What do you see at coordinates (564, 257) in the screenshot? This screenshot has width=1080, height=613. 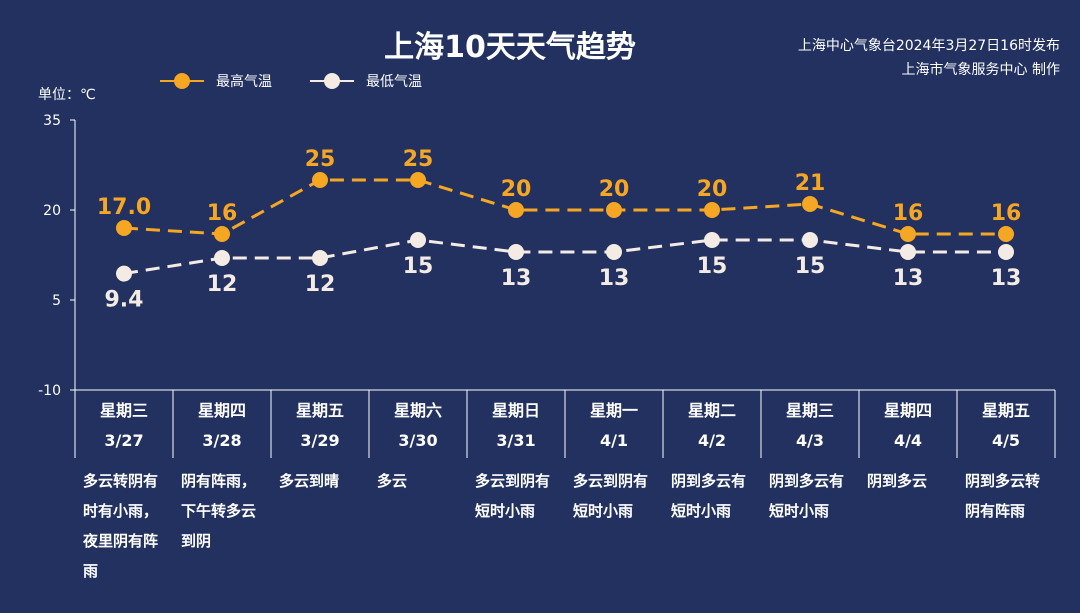 I see `series-line-low` at bounding box center [564, 257].